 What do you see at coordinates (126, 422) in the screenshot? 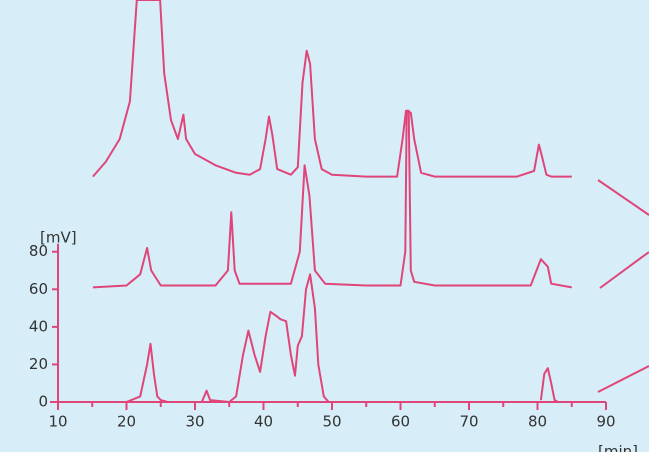
I see `x-tick-label: 20` at bounding box center [126, 422].